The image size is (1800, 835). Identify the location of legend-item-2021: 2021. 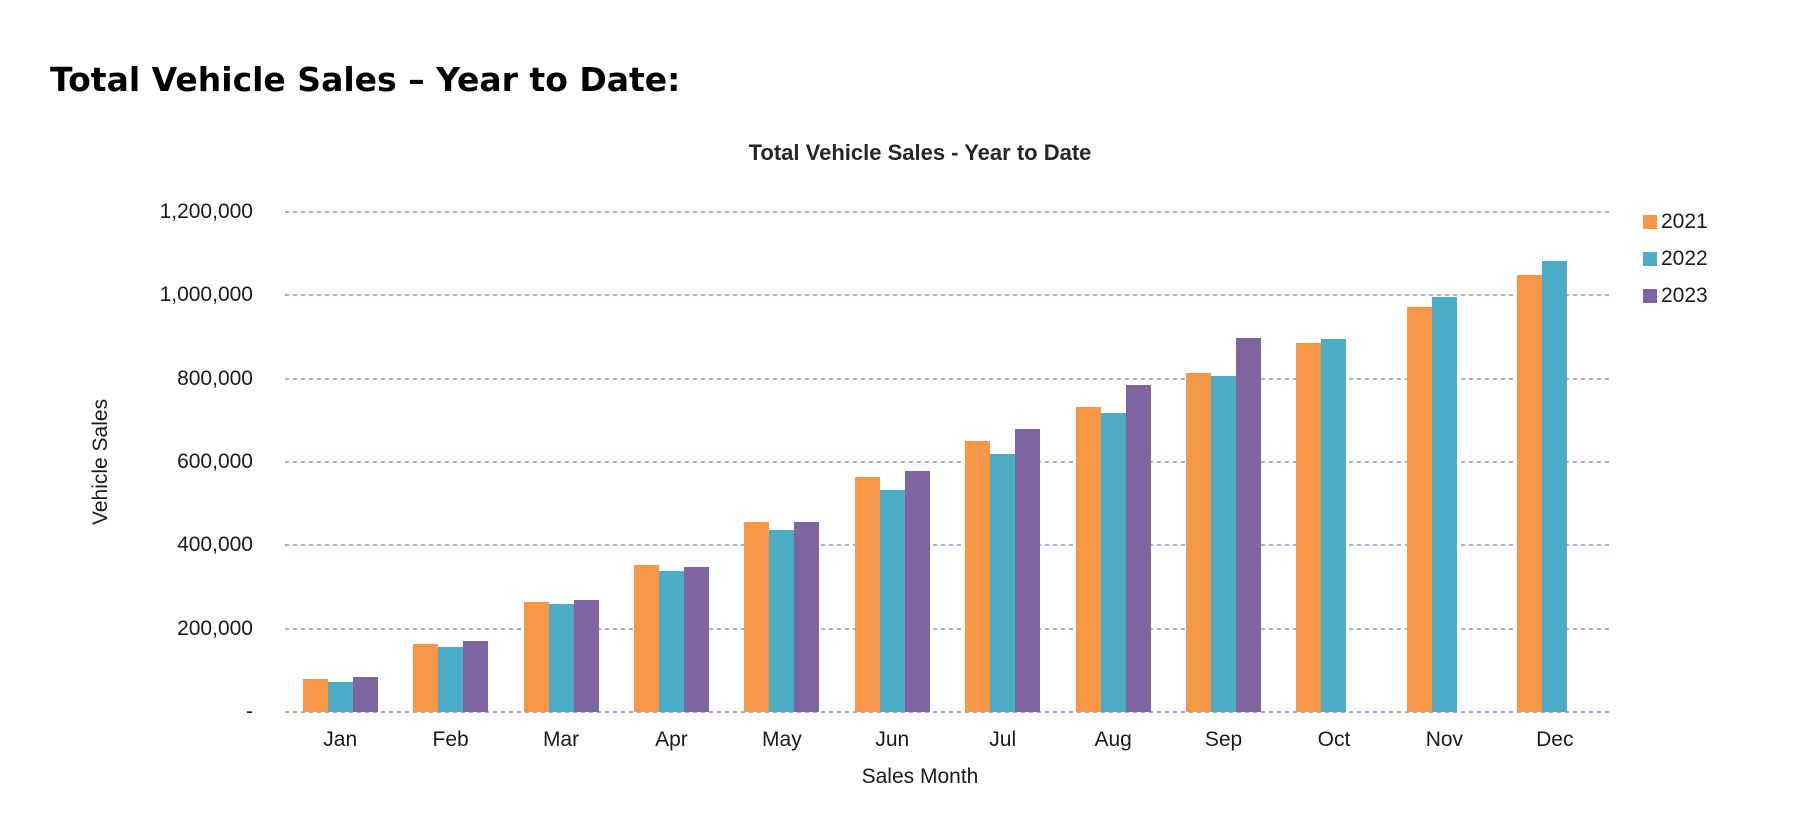
(1675, 221).